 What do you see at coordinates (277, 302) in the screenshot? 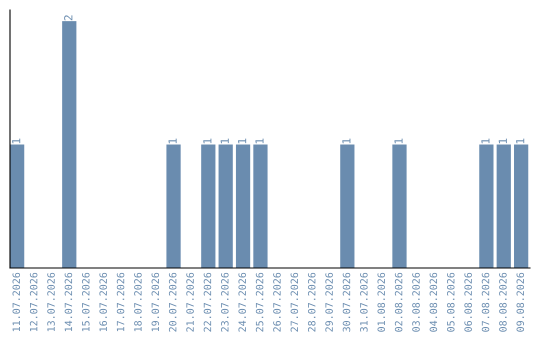
I see `x-tick-label: 26.07.2026` at bounding box center [277, 302].